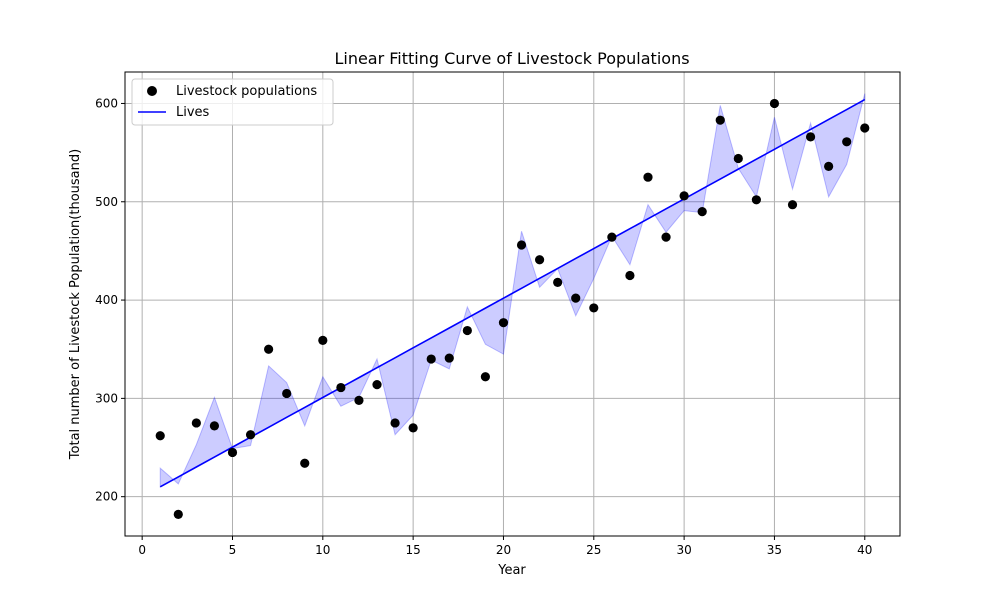 This screenshot has height=600, width=1000. I want to click on y-tick-label: 300, so click(106, 398).